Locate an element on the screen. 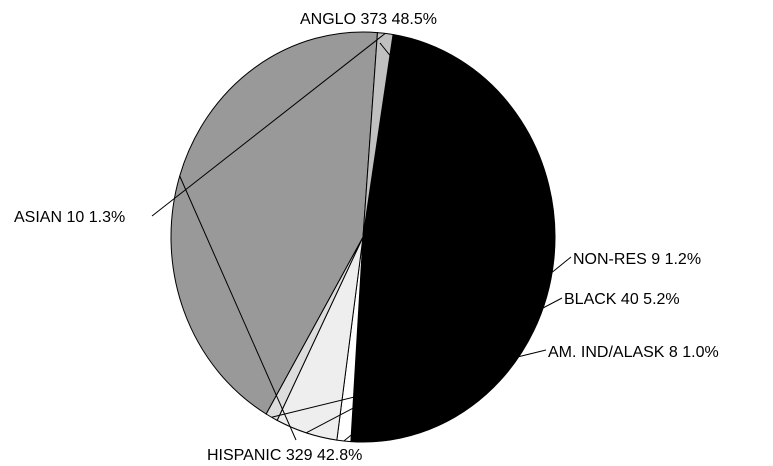 The height and width of the screenshot is (466, 773). slice-label: ASIAN 10 1.3% is located at coordinates (69, 217).